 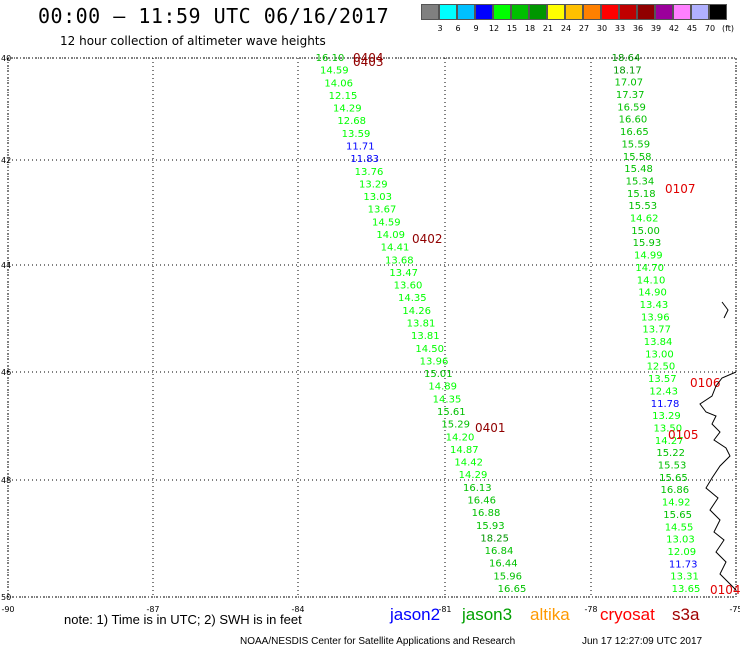 What do you see at coordinates (590, 609) in the screenshot?
I see `lon-label: -78` at bounding box center [590, 609].